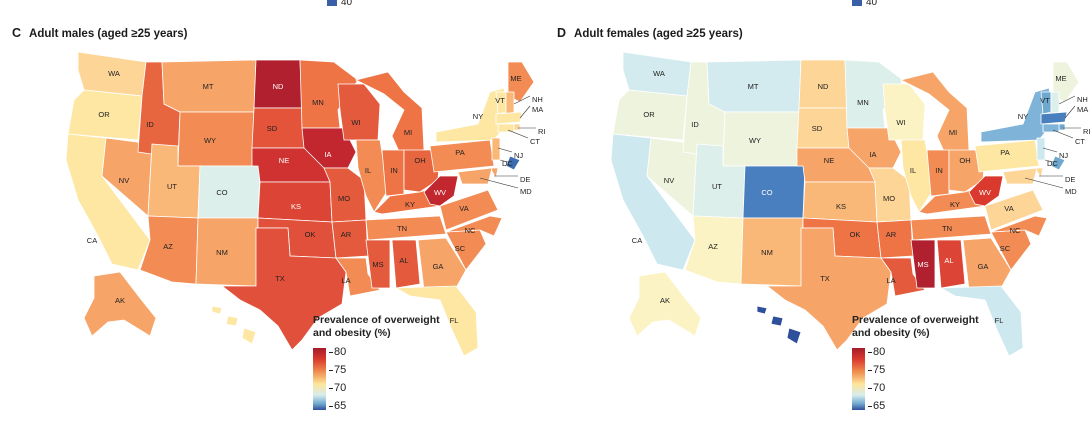  I want to click on panel-title: D Adult females (aged ≥25 years), so click(650, 33).